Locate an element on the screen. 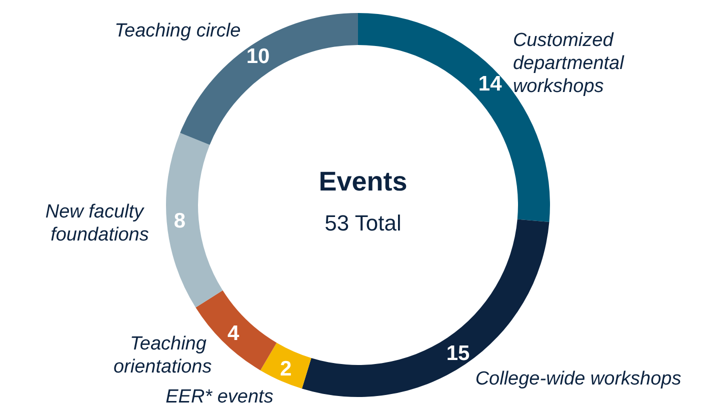 The width and height of the screenshot is (719, 415). slice-label: Teaching circle is located at coordinates (177, 31).